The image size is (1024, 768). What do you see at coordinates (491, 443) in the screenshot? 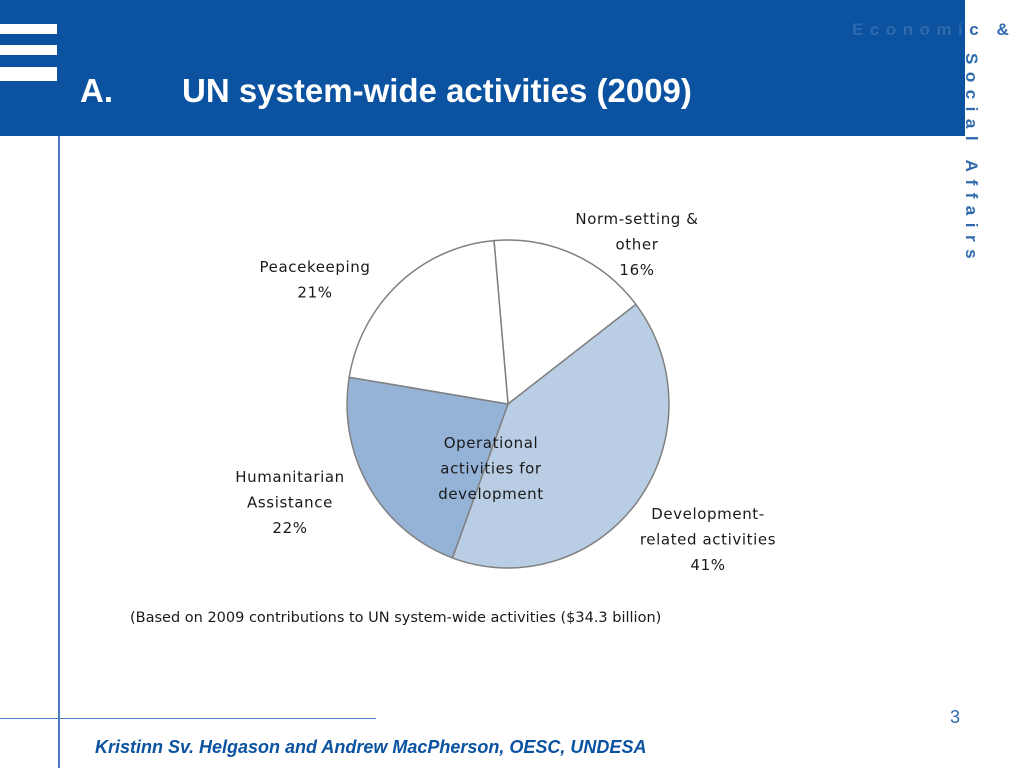
I see `annotation-line: Operational` at bounding box center [491, 443].